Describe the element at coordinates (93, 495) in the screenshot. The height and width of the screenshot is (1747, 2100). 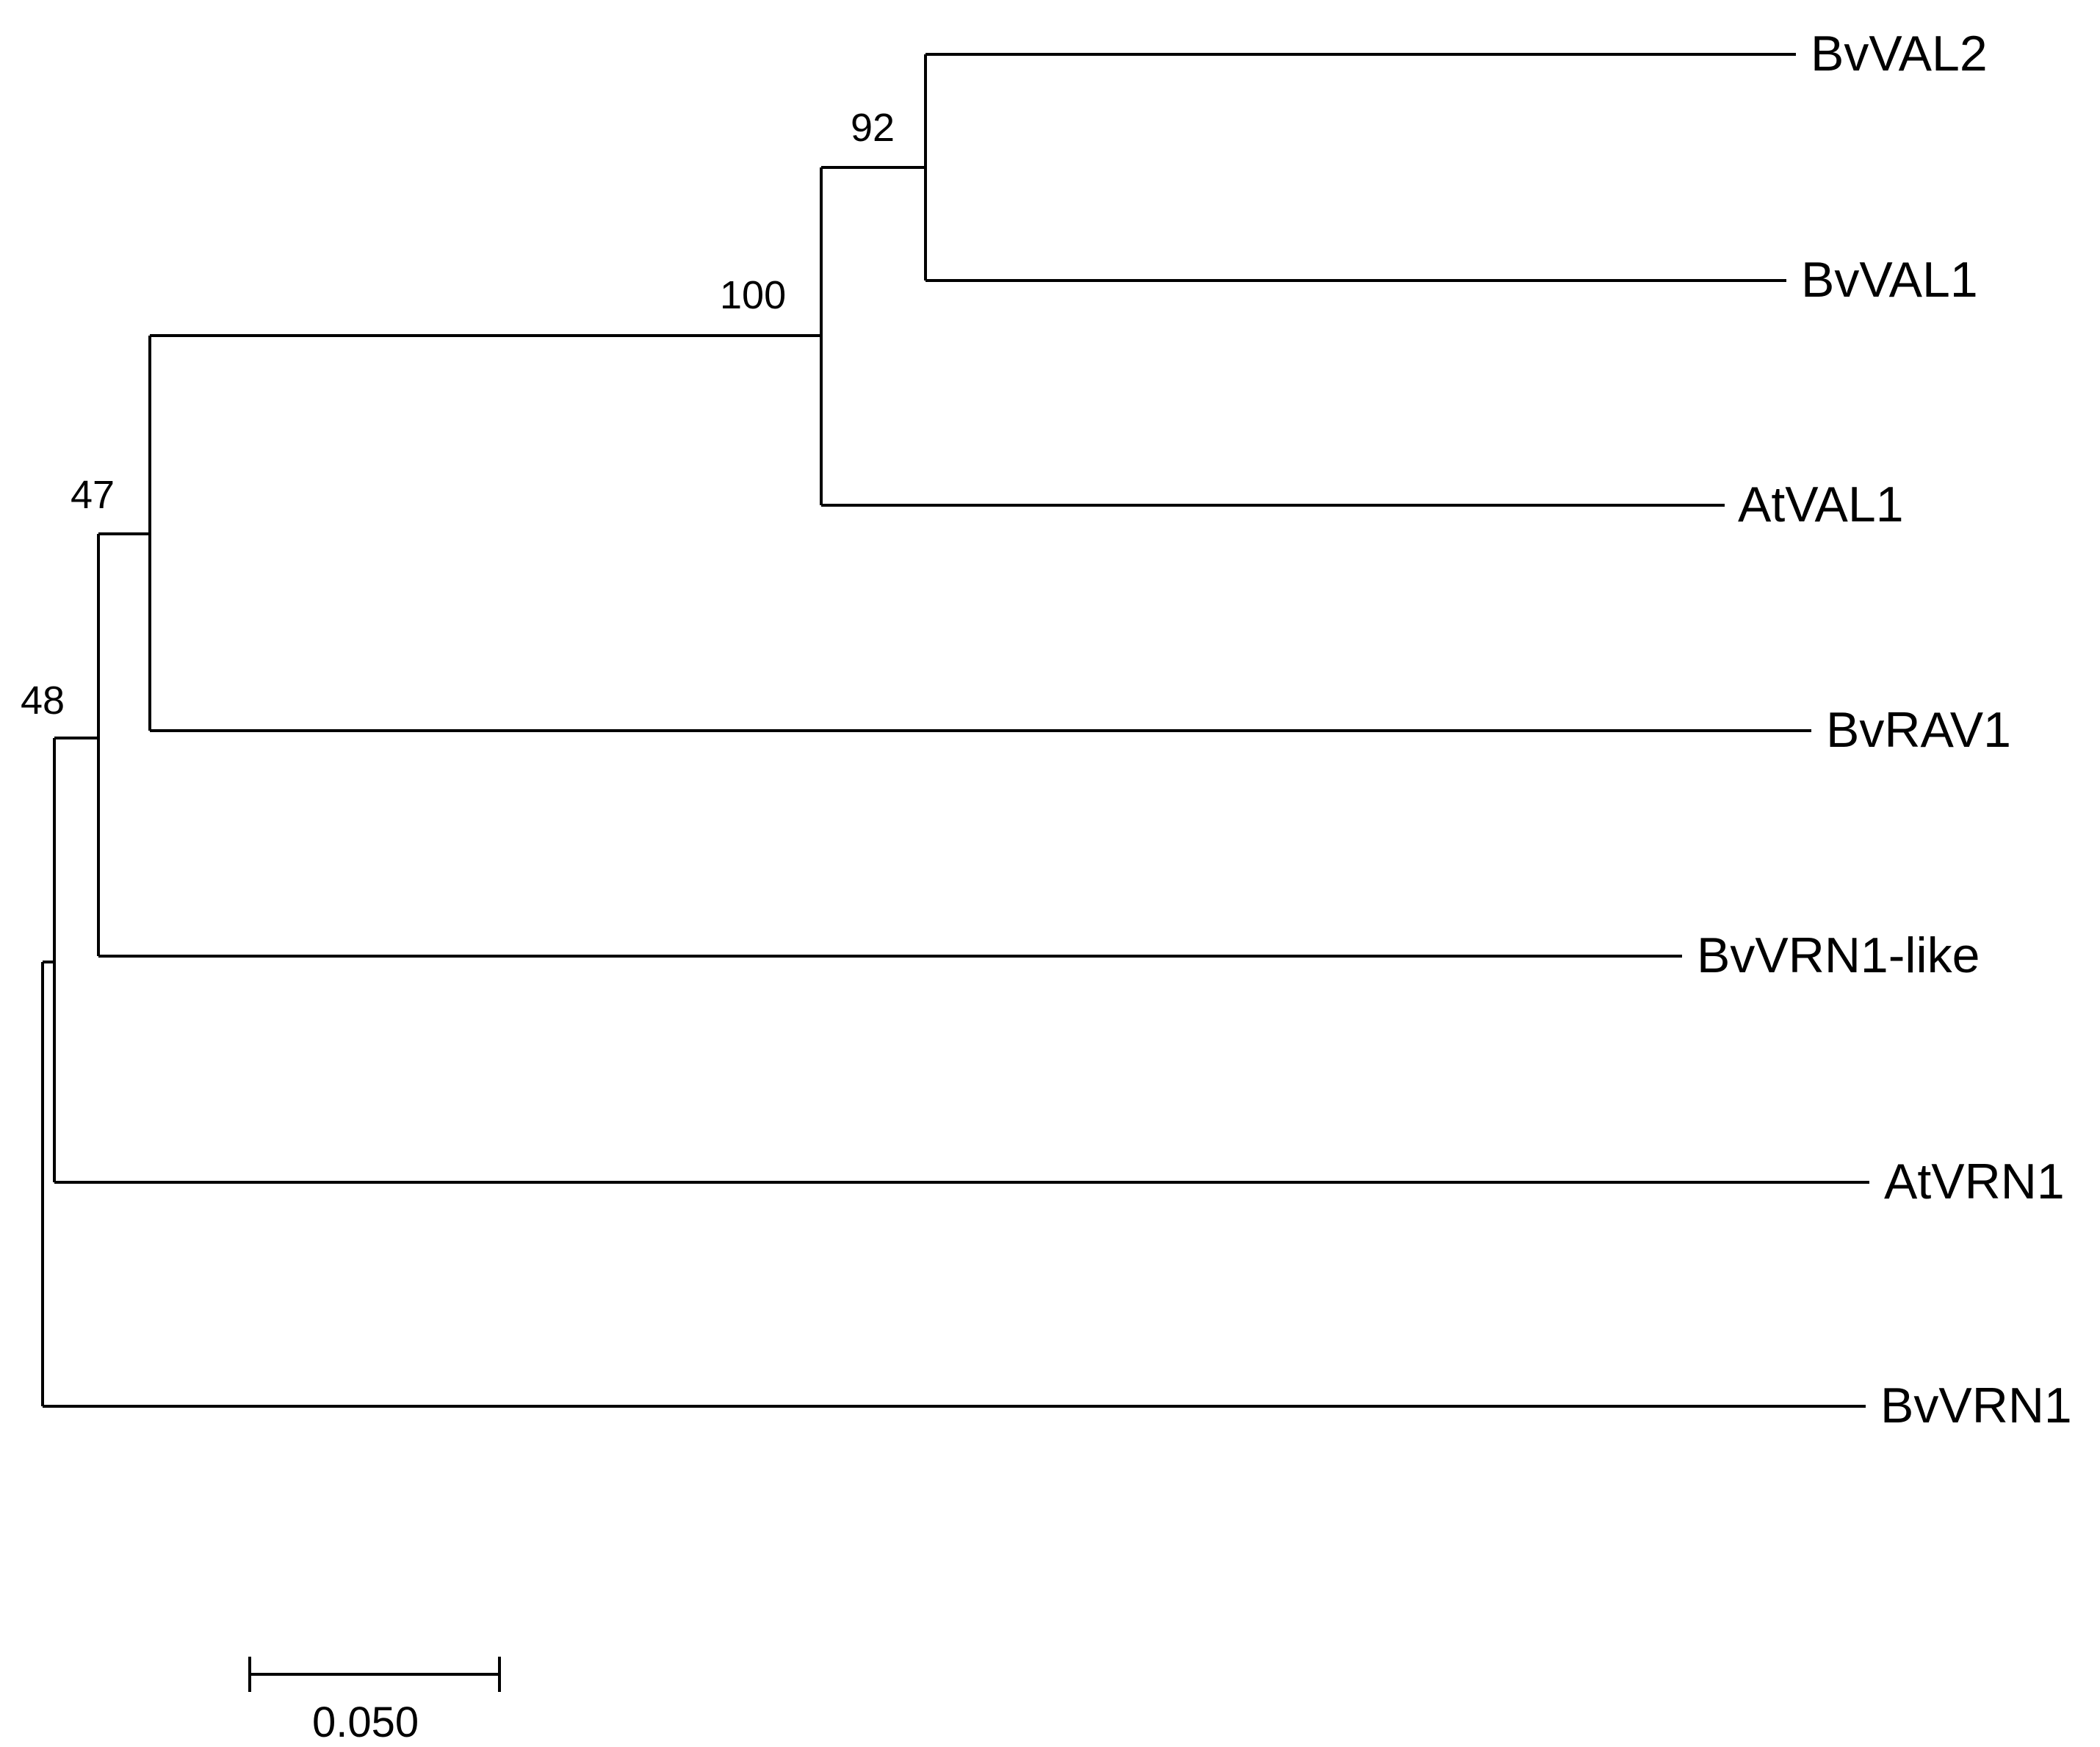
I see `support-value-node47: 47` at that location.